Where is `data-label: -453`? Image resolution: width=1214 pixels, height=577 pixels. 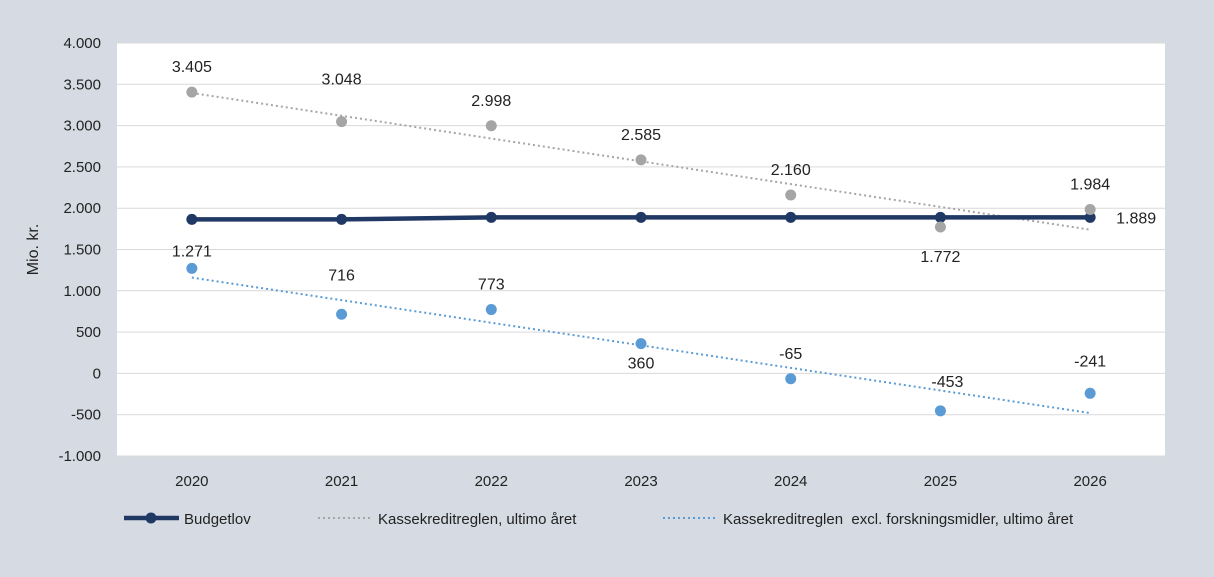 data-label: -453 is located at coordinates (947, 382).